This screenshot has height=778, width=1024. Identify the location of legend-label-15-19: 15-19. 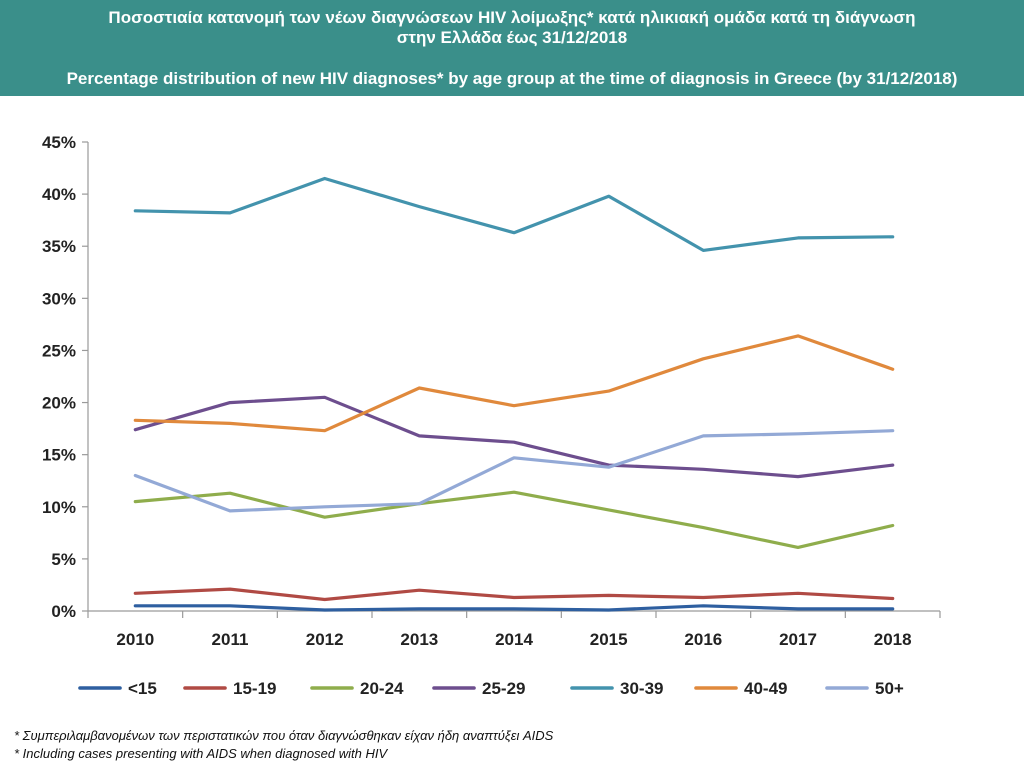
(254, 688).